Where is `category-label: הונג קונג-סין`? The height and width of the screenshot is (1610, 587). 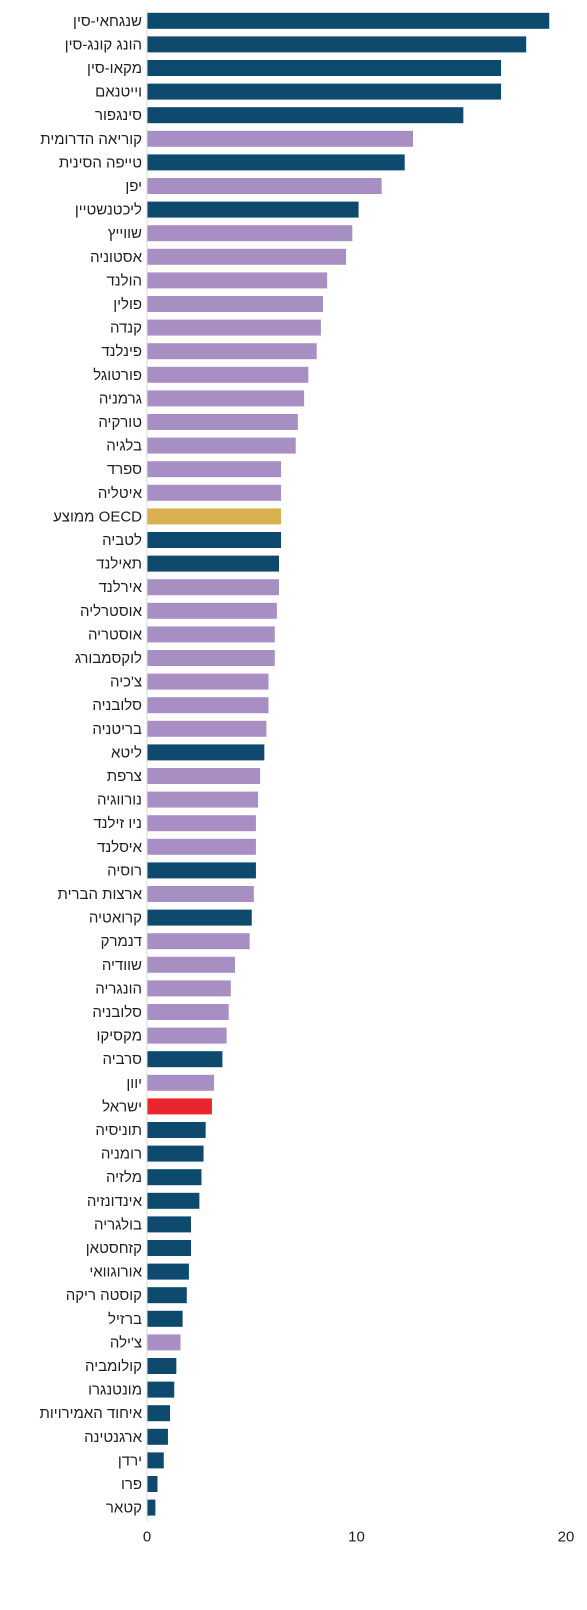
category-label: הונג קונג-סין is located at coordinates (103, 44).